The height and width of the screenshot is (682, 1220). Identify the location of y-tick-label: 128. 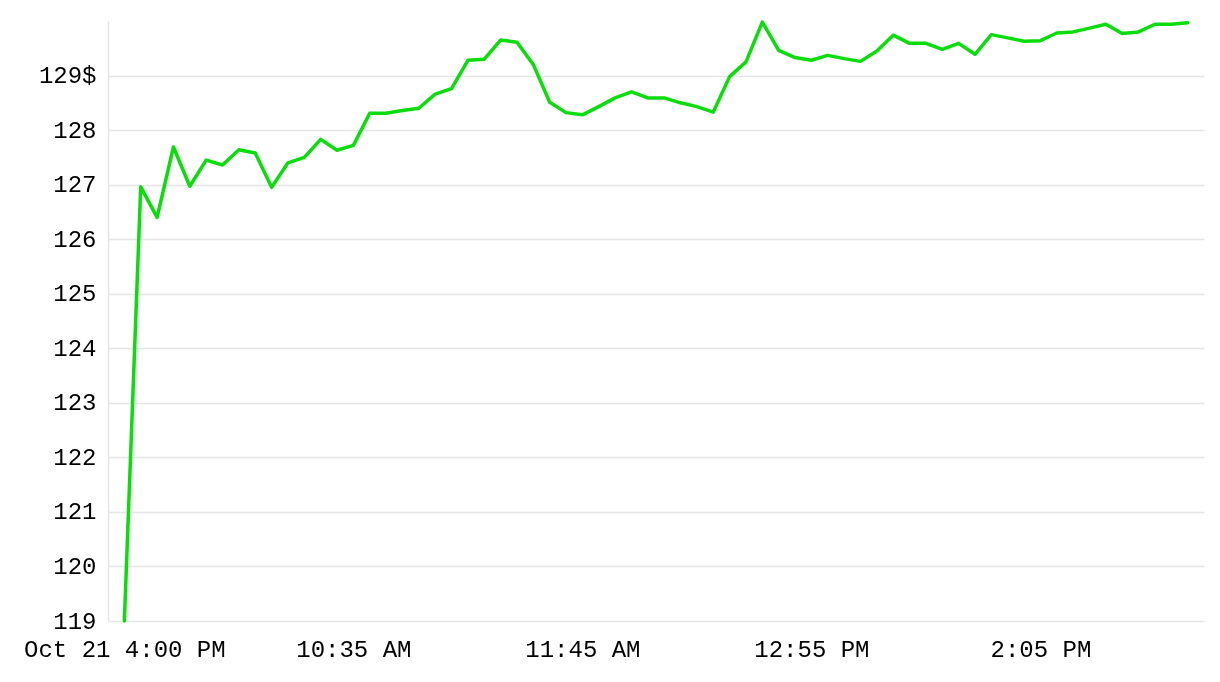
(75, 131).